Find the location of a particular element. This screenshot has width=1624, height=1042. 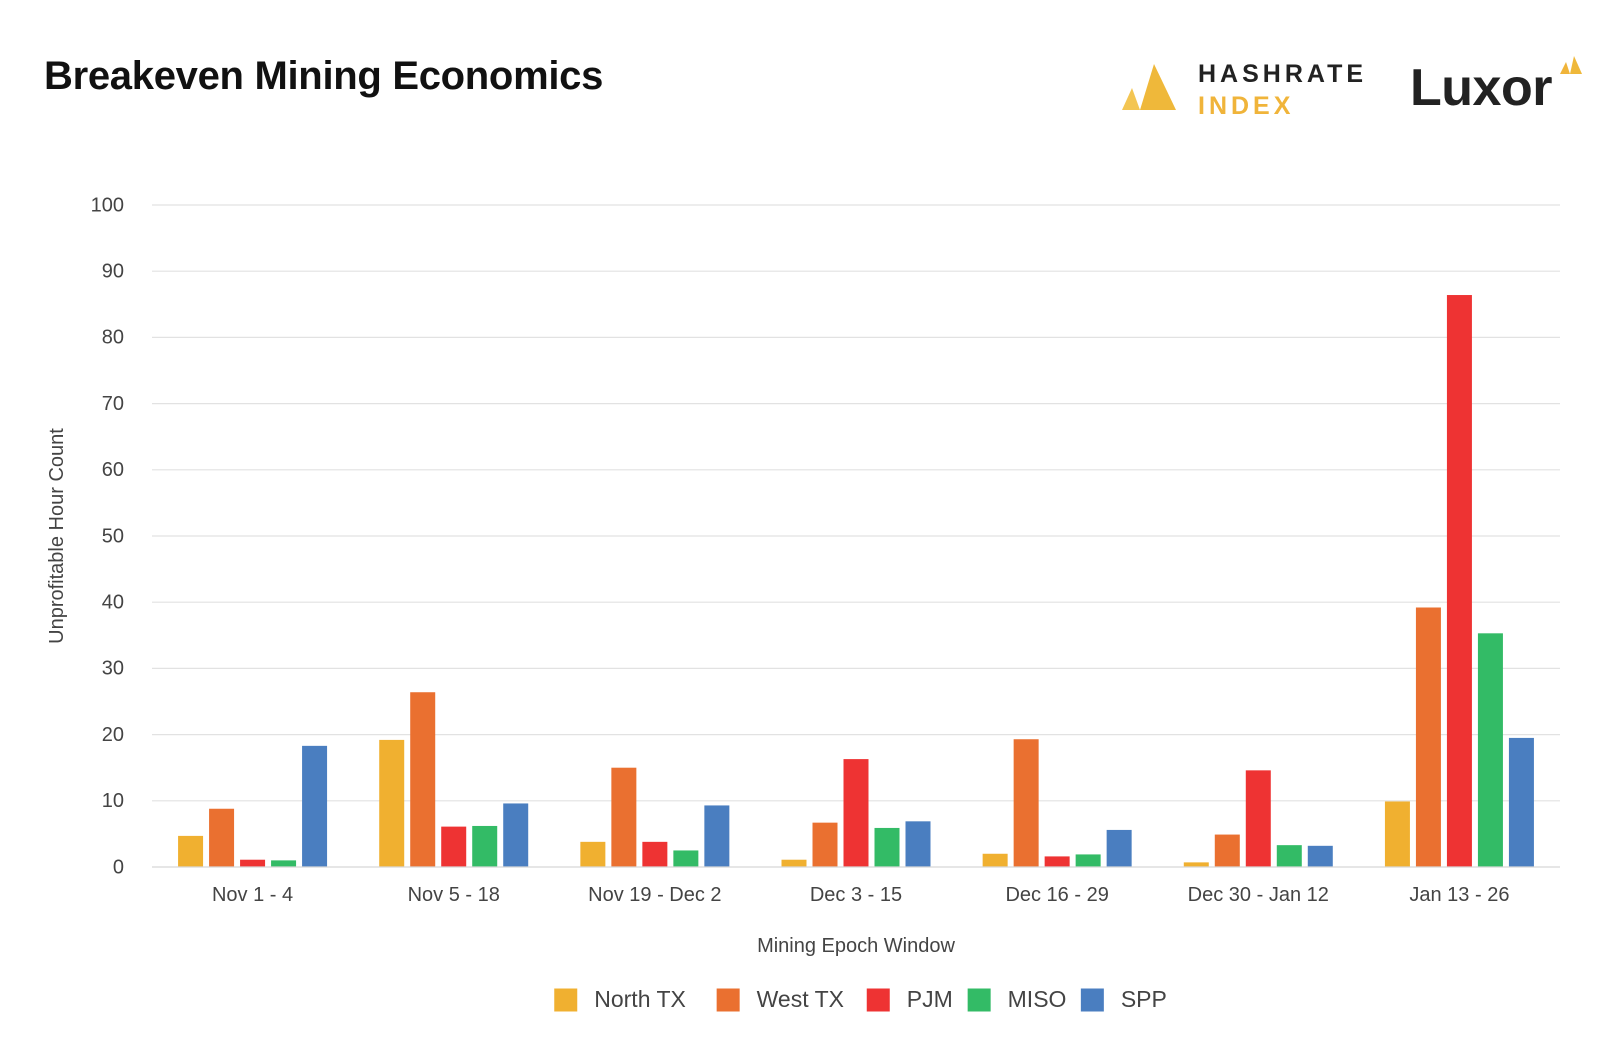

y-axis-ticks: 0 10 20 30 40 50 60 70 80 90 100 is located at coordinates (107, 536).